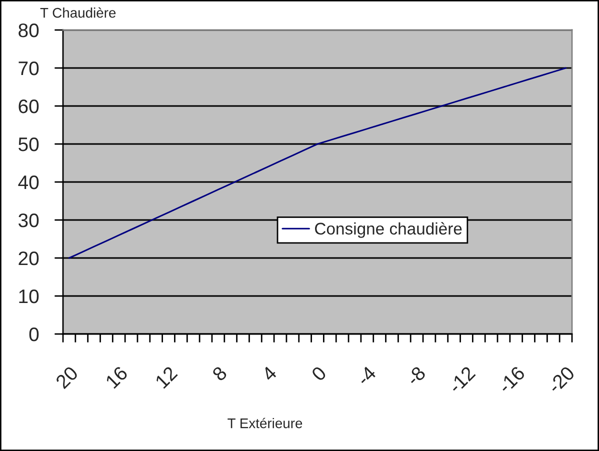  I want to click on x-tick-label: 0, so click(319, 373).